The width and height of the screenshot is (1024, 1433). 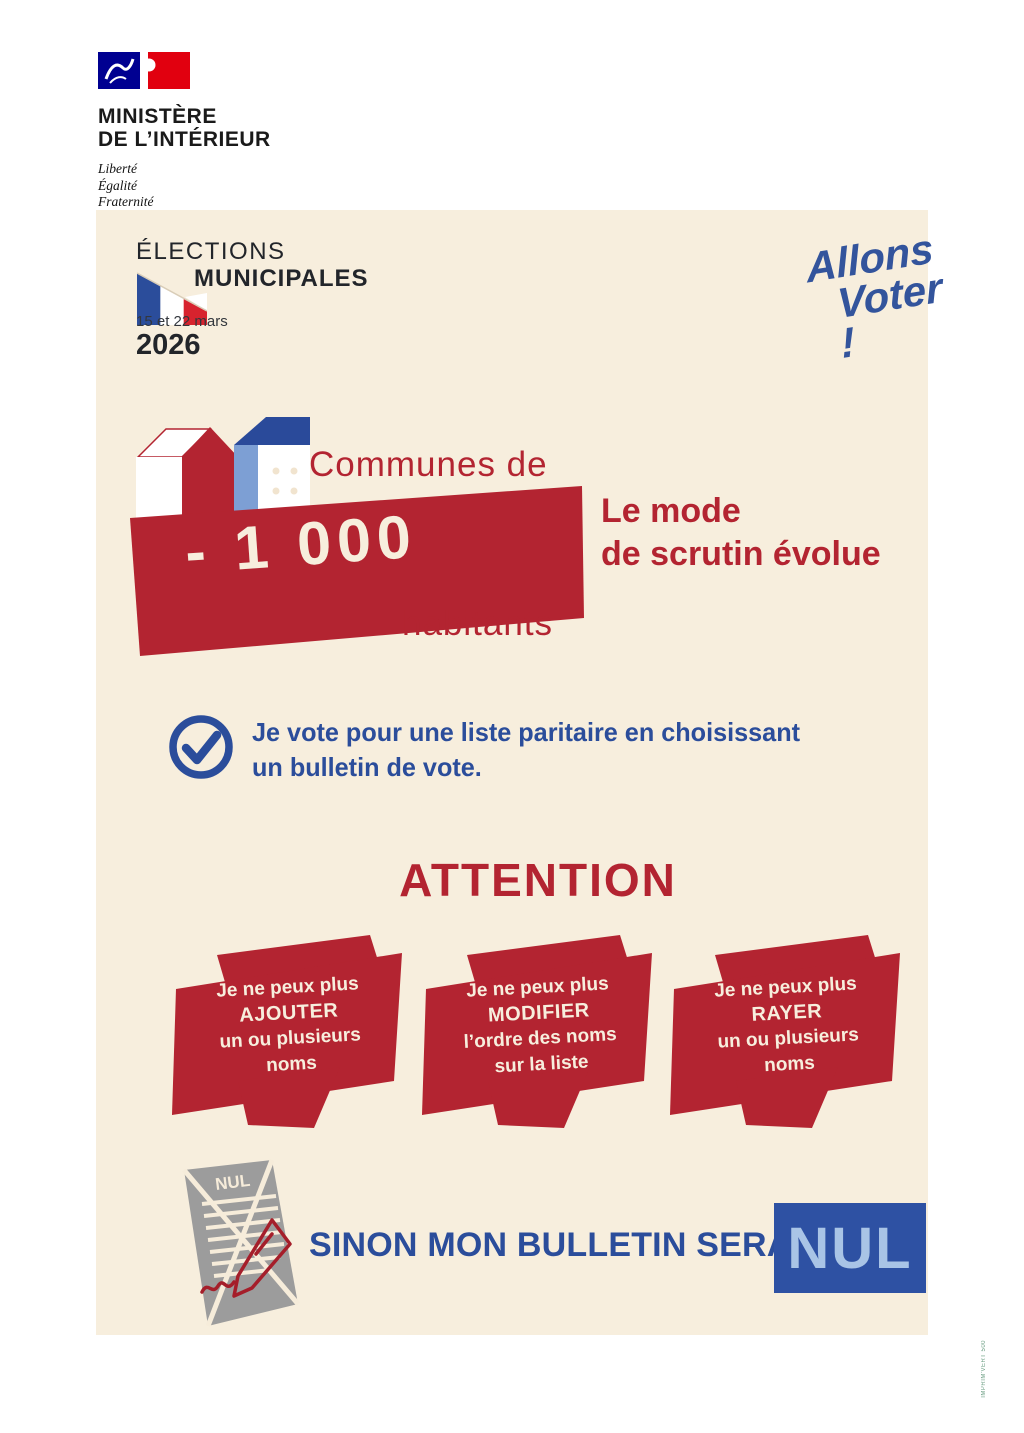 I want to click on lead-text-line2: un bulletin de vote., so click(x=367, y=767).